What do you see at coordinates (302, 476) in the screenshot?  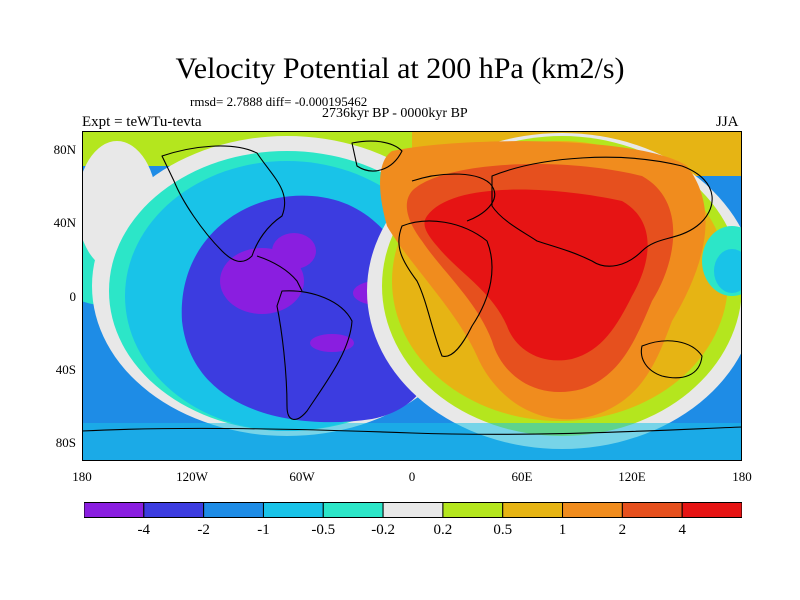 I see `lon-label: 60W` at bounding box center [302, 476].